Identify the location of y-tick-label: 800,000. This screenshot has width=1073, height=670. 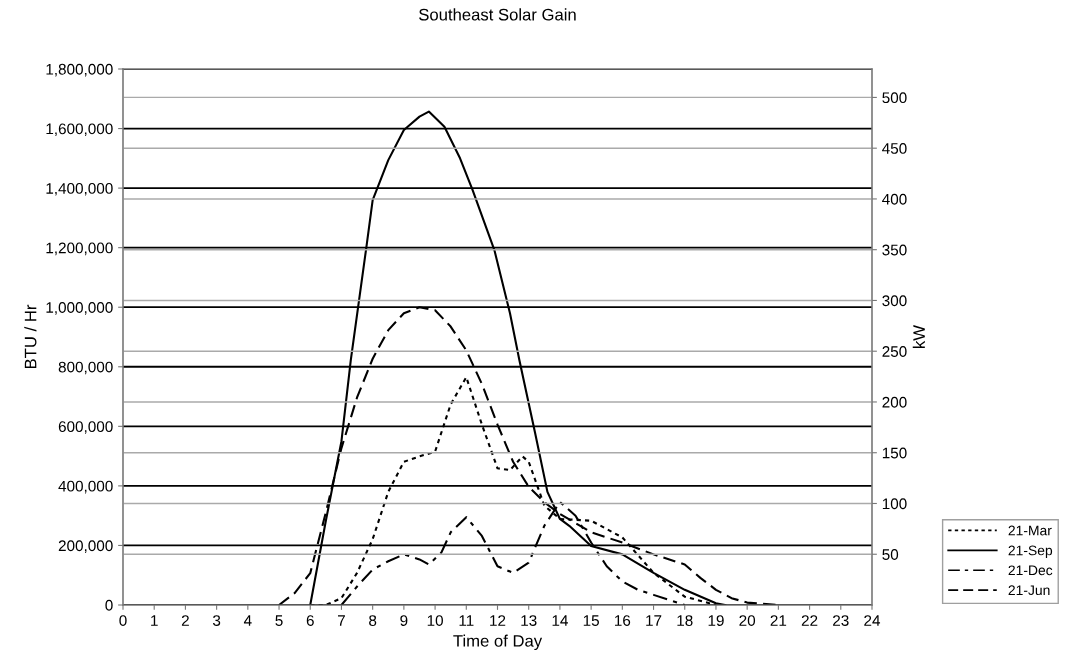
(85, 368).